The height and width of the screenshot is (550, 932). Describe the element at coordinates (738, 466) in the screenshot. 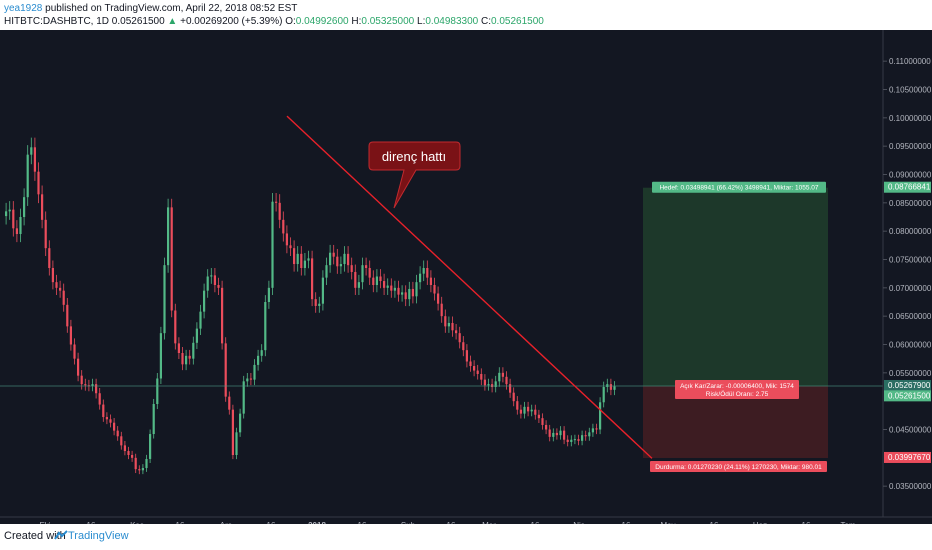

I see `stop-label-box` at that location.